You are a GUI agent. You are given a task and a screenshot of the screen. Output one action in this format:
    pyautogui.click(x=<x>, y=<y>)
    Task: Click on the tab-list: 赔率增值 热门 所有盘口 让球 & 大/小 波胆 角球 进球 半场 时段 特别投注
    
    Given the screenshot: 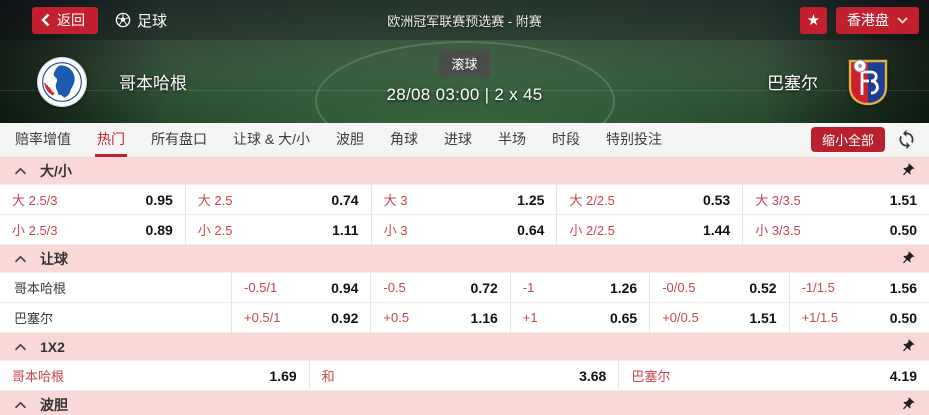 What is the action you would take?
    pyautogui.click(x=338, y=140)
    